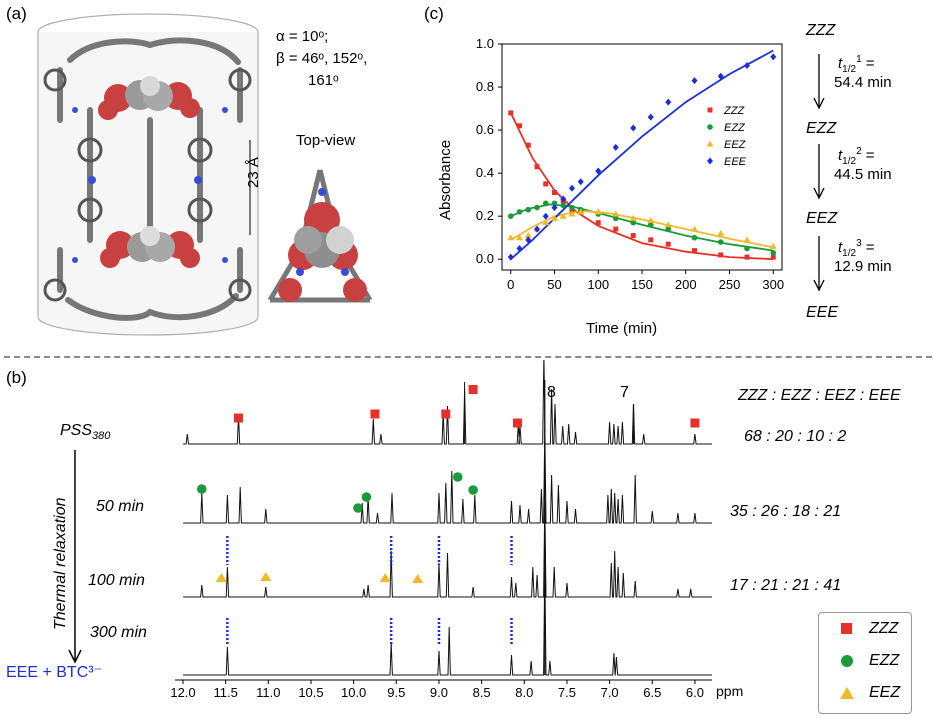 The width and height of the screenshot is (937, 720). What do you see at coordinates (353, 692) in the screenshot?
I see `ppm-tick-label: 10.0` at bounding box center [353, 692].